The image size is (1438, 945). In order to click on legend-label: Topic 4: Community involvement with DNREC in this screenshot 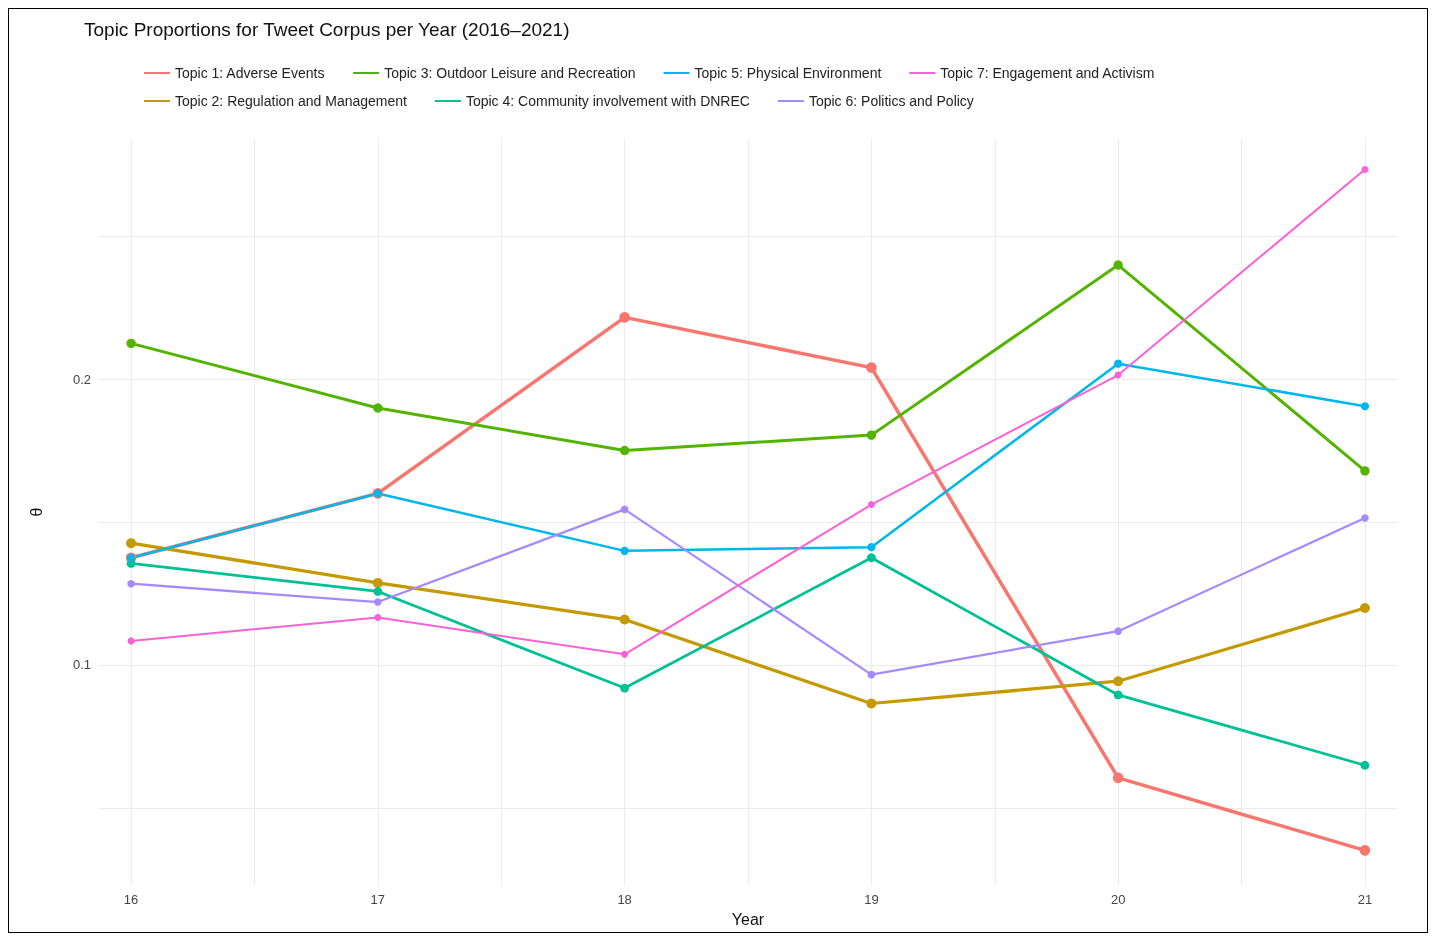, I will do `click(607, 101)`.